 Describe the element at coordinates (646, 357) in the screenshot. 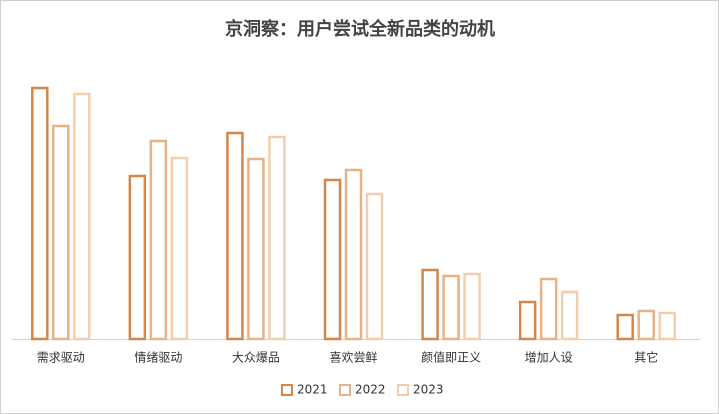

I see `x-tick-label: 其它` at that location.